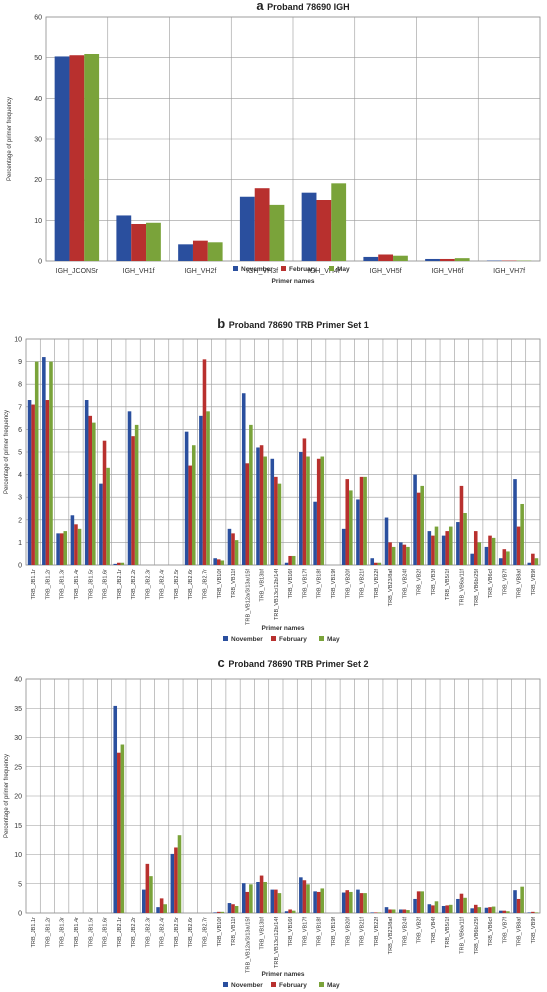 The width and height of the screenshot is (547, 992). What do you see at coordinates (10, 139) in the screenshot?
I see `y-axis-label: Percentage of primer frequency` at bounding box center [10, 139].